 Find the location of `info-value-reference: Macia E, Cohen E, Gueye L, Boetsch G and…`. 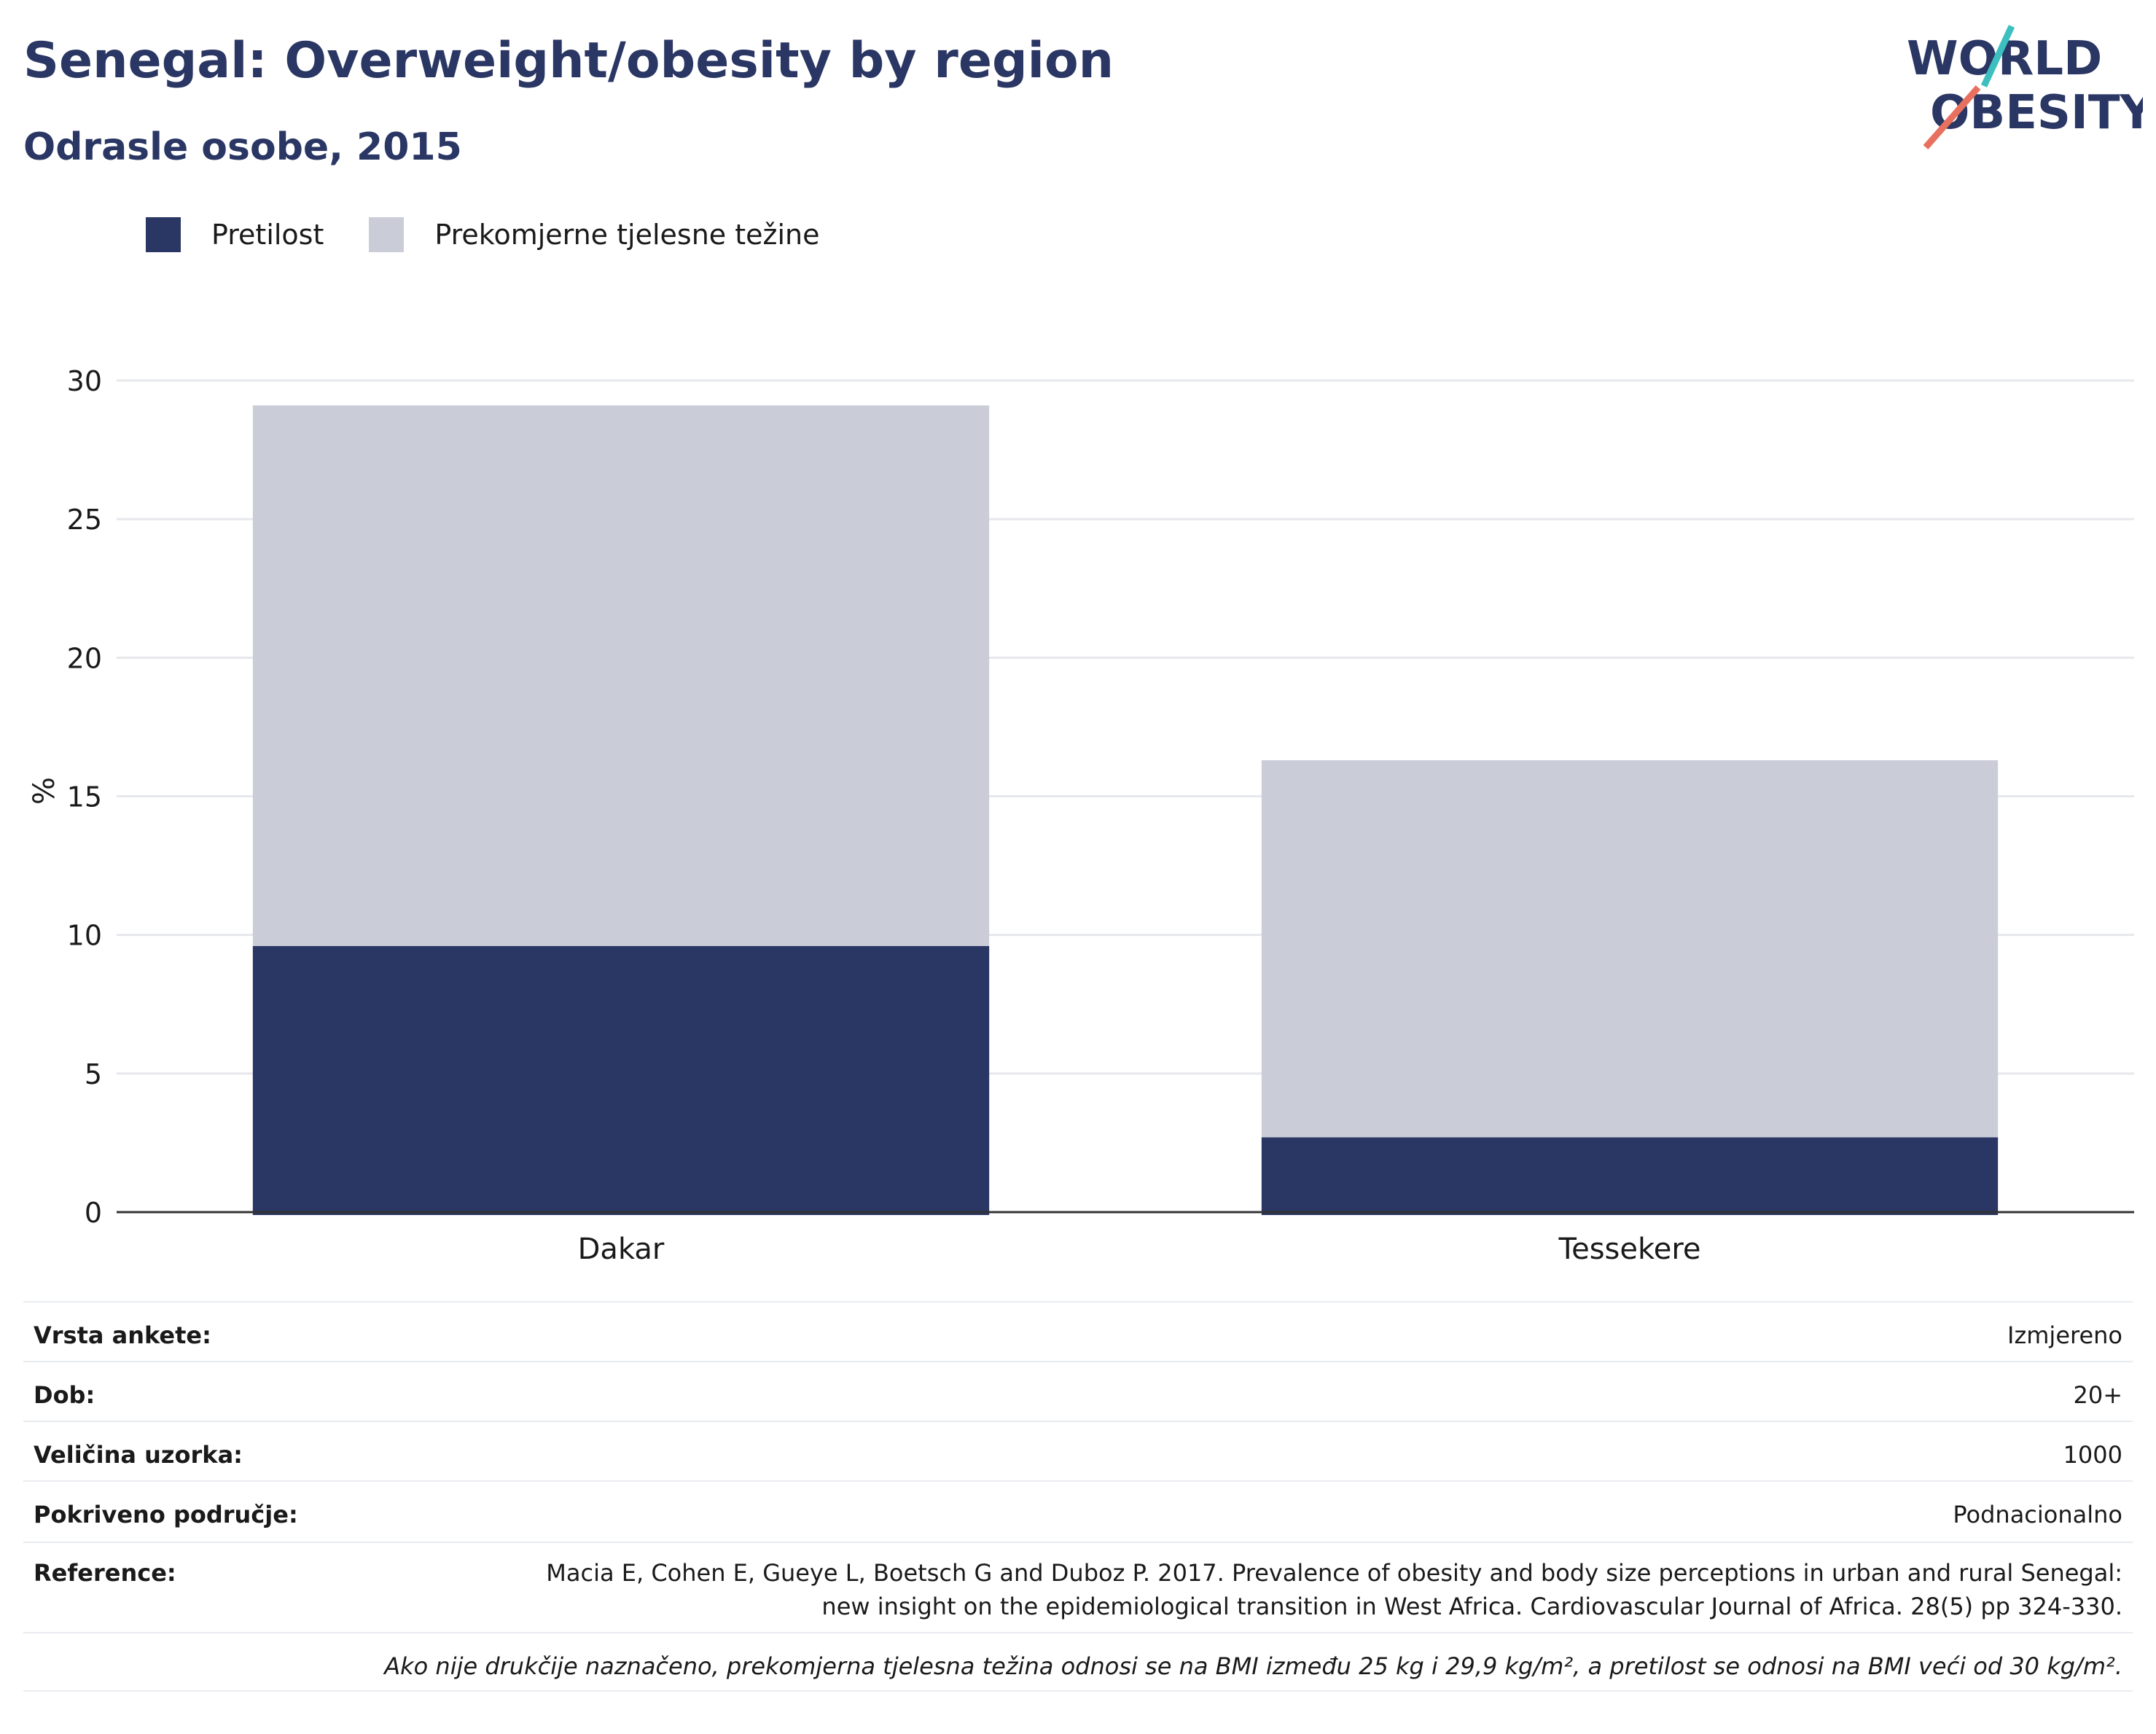

info-value-reference: Macia E, Cohen E, Gueye L, Boetsch G and… is located at coordinates (1284, 1589).